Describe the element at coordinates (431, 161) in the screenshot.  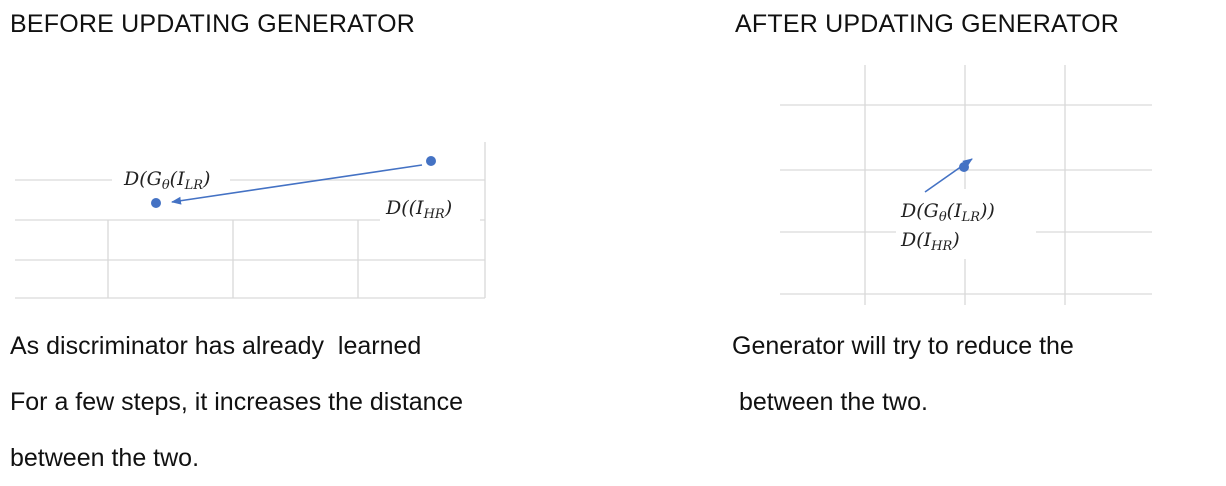
I see `real-point` at that location.